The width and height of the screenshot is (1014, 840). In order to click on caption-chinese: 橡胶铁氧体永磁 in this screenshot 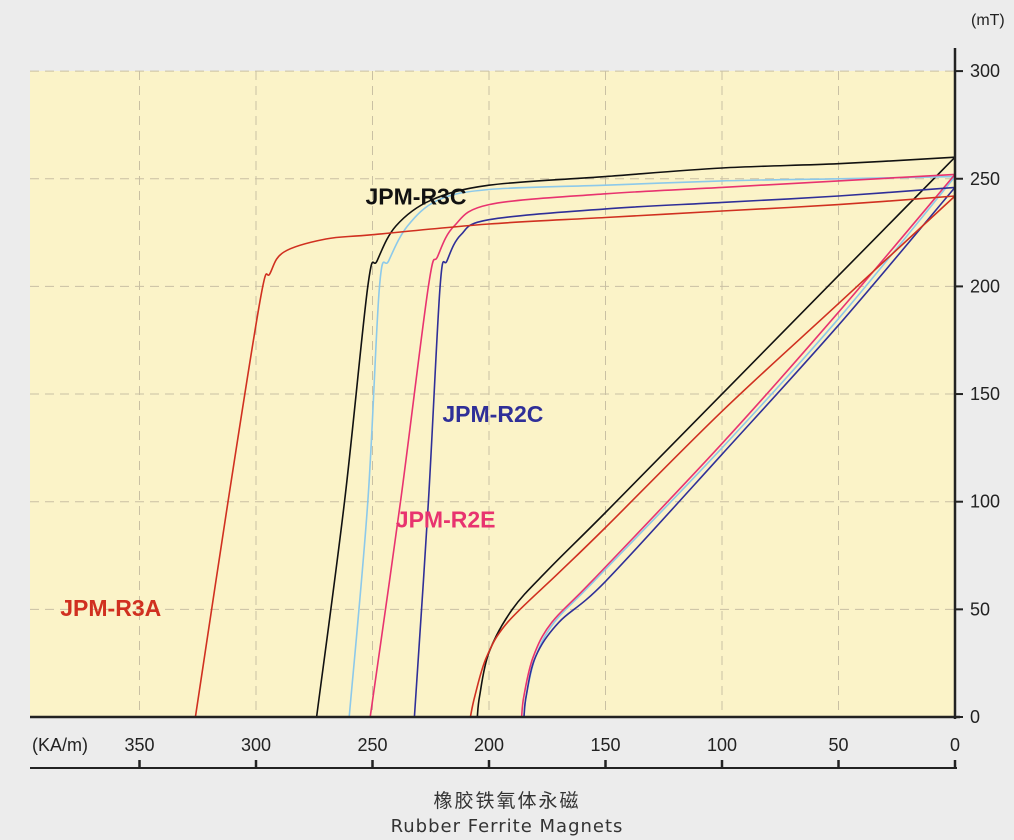, I will do `click(507, 801)`.